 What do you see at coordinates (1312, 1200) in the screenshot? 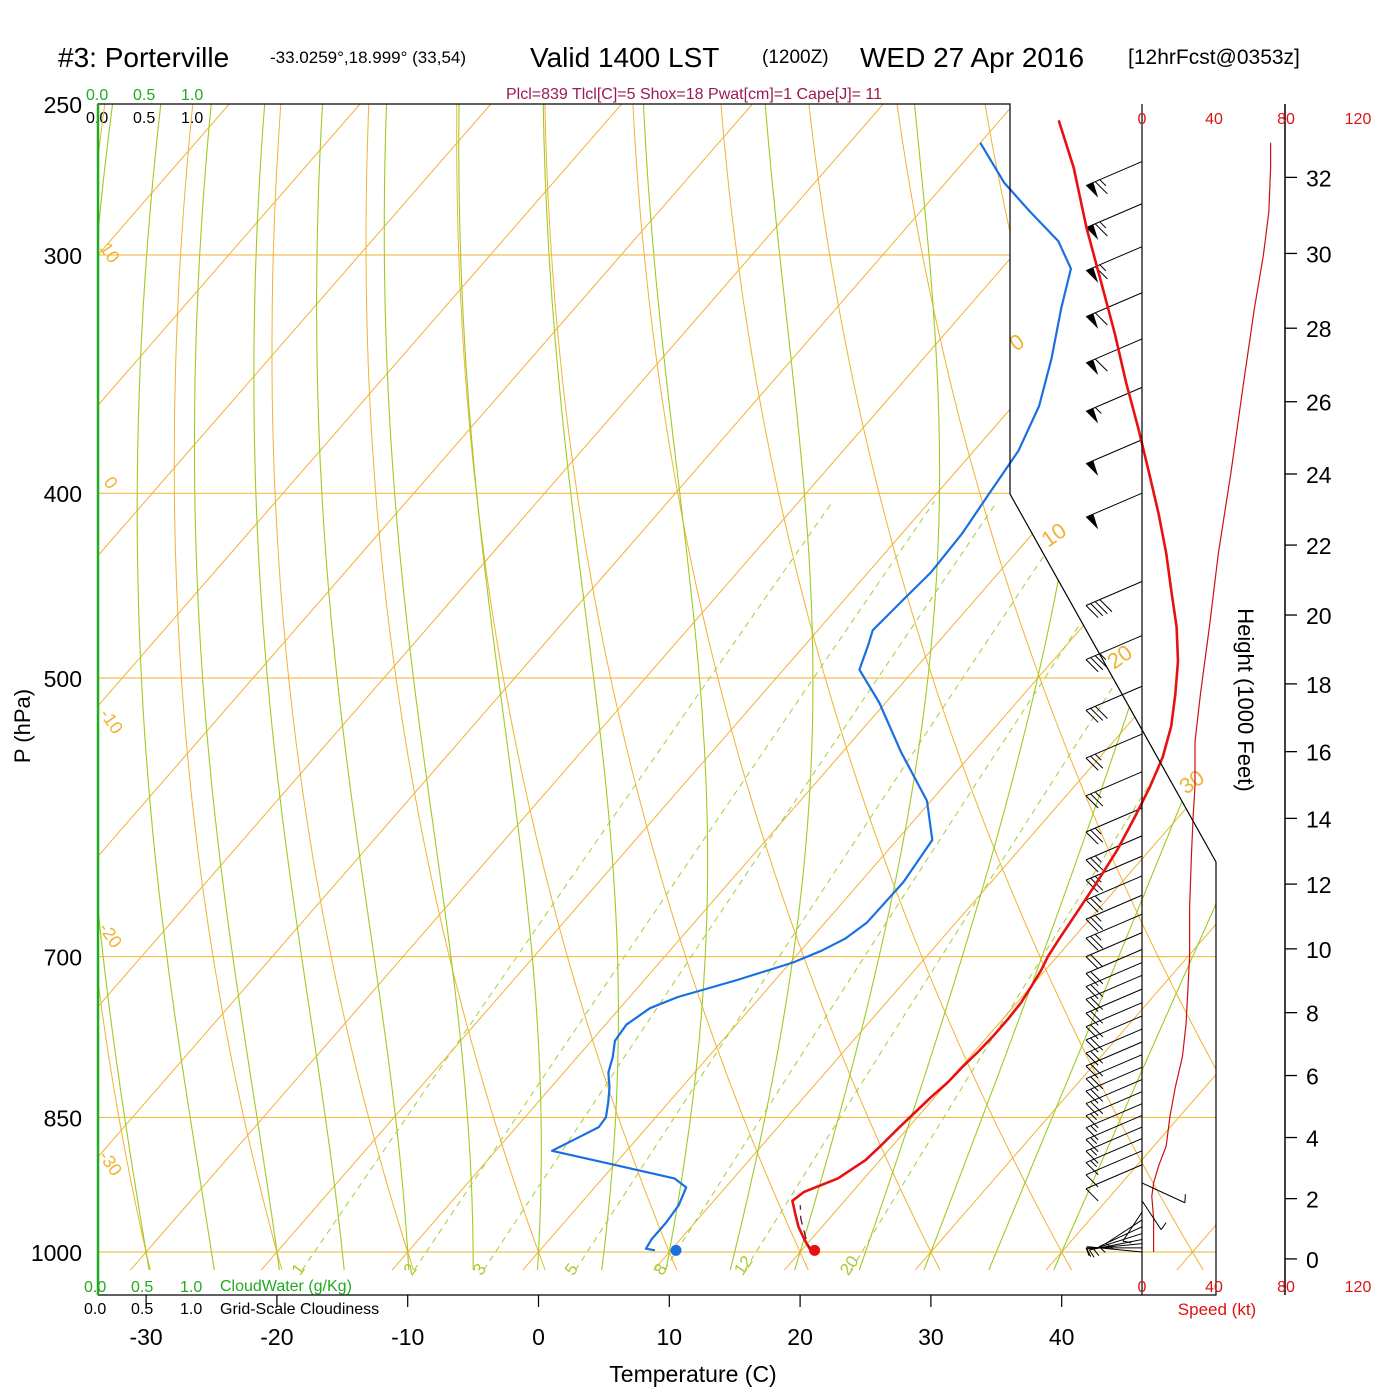
I see `height-tick-label: 2` at bounding box center [1312, 1200].